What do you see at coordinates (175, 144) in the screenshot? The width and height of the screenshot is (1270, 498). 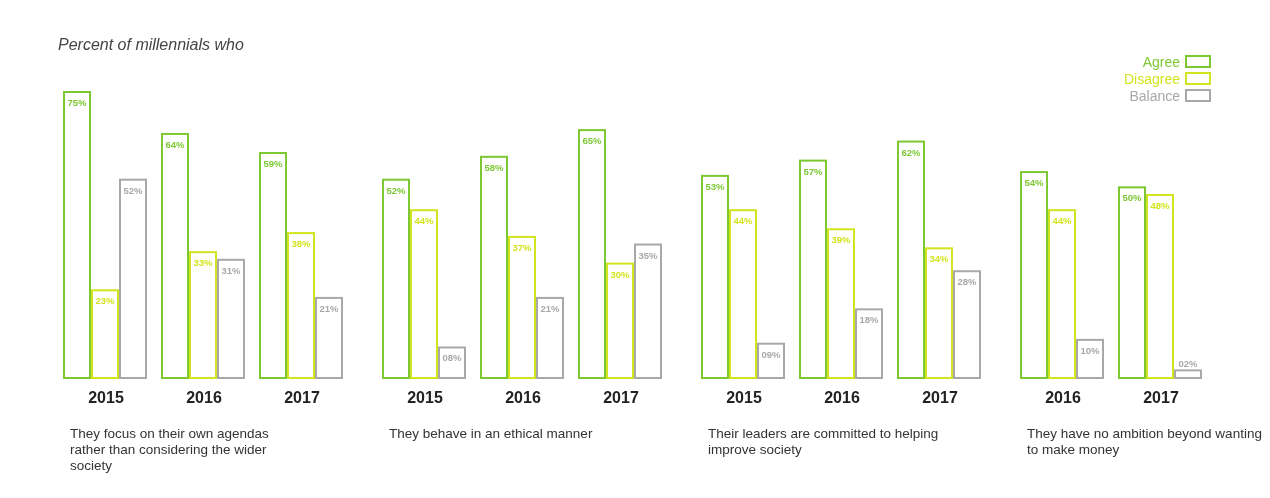 I see `data-label: 64%` at bounding box center [175, 144].